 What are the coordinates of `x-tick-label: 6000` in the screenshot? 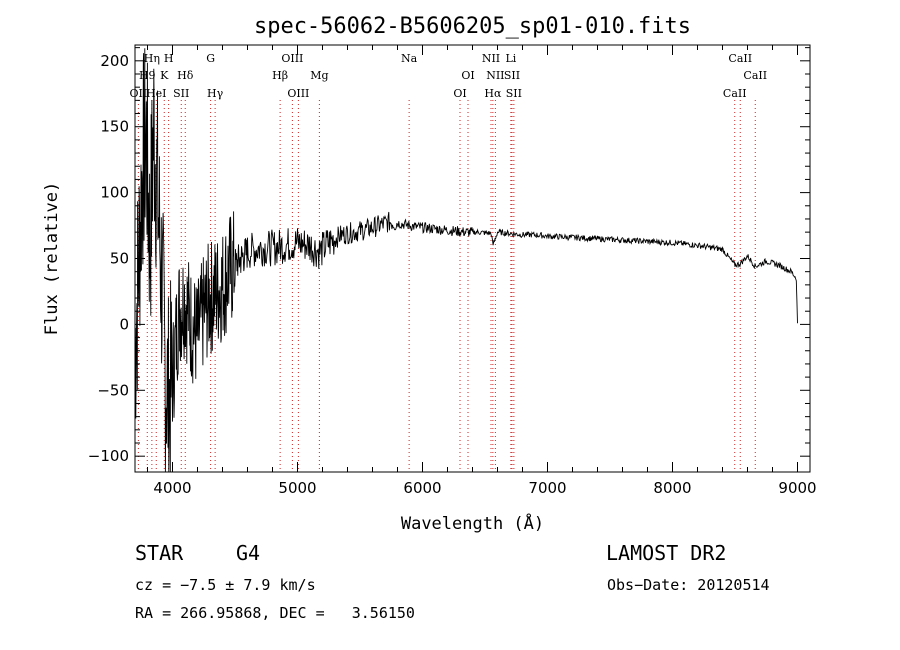 It's located at (422, 488).